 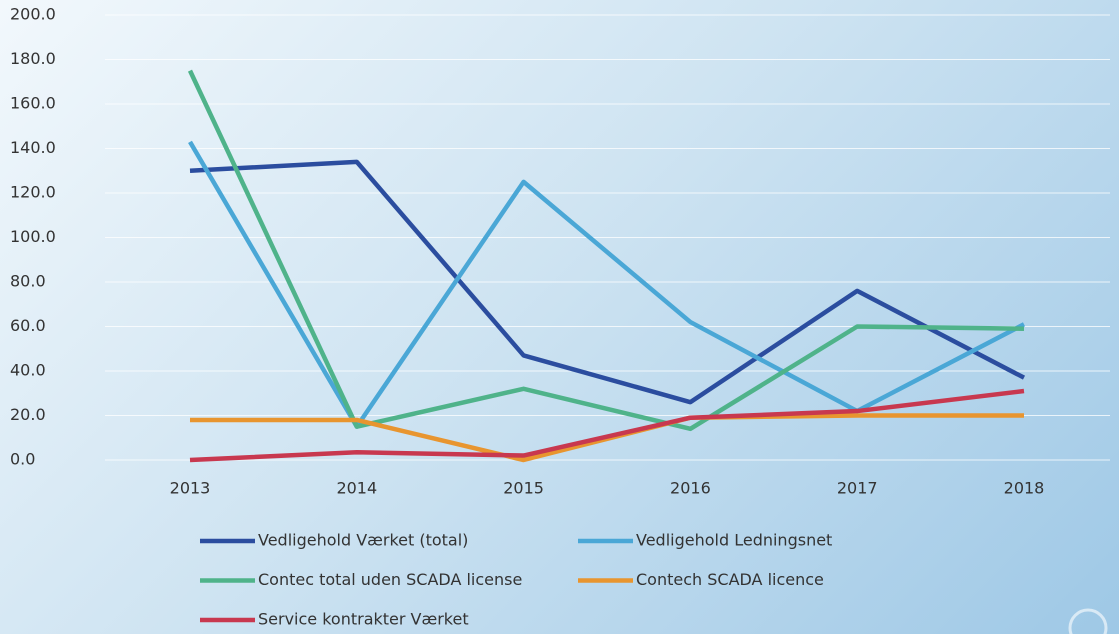 I want to click on y-tick-label: 120.0, so click(x=33, y=192).